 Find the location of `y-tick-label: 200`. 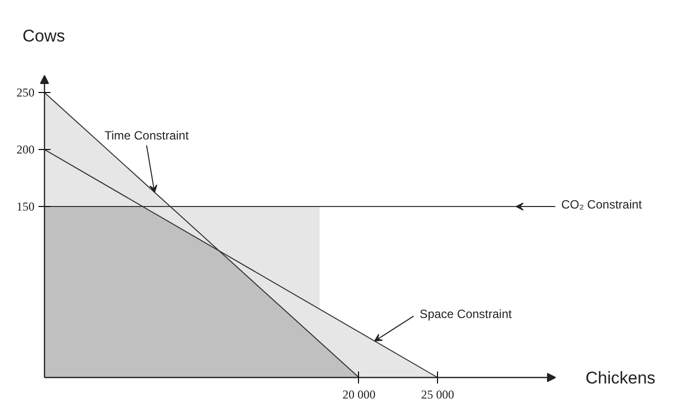

y-tick-label: 200 is located at coordinates (25, 149).